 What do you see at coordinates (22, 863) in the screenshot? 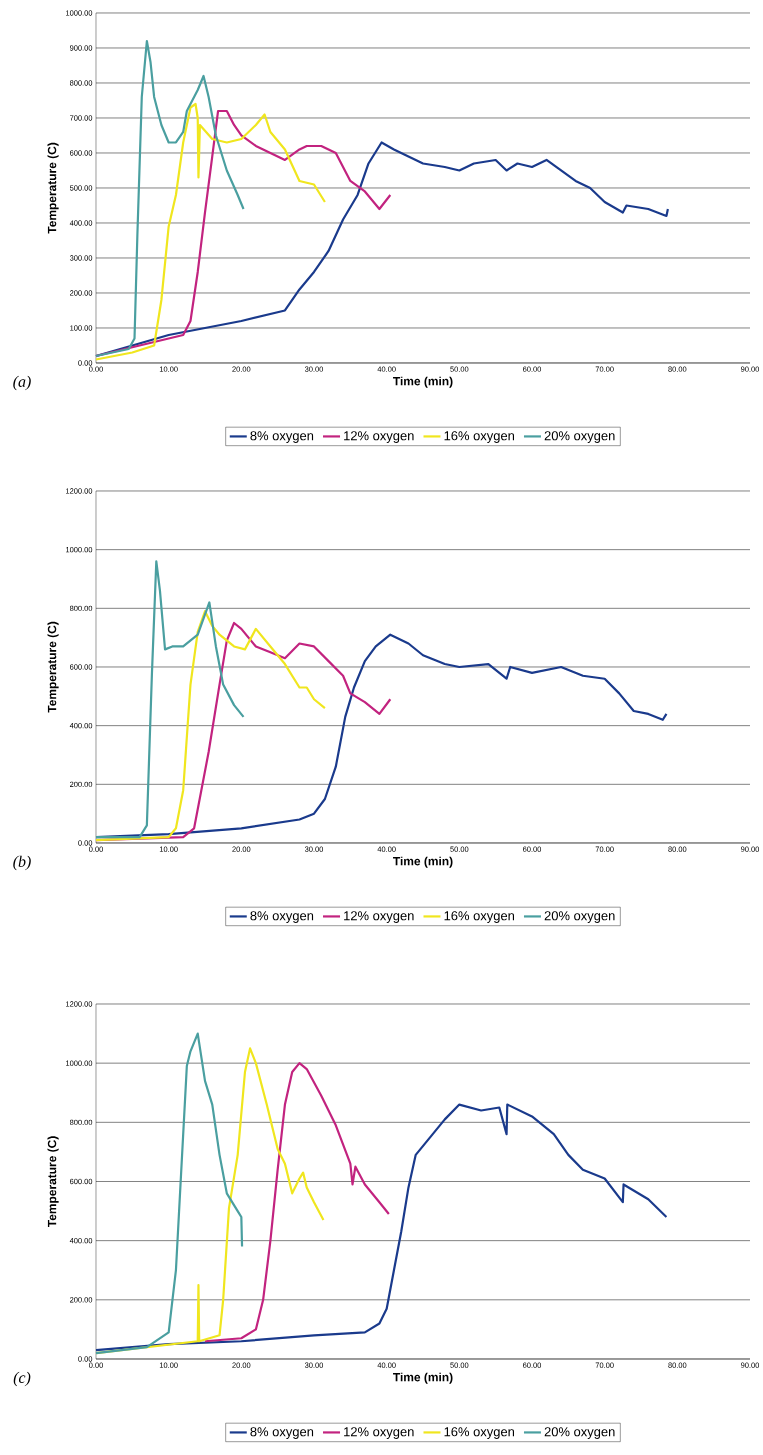
I see `text: (b)` at bounding box center [22, 863].